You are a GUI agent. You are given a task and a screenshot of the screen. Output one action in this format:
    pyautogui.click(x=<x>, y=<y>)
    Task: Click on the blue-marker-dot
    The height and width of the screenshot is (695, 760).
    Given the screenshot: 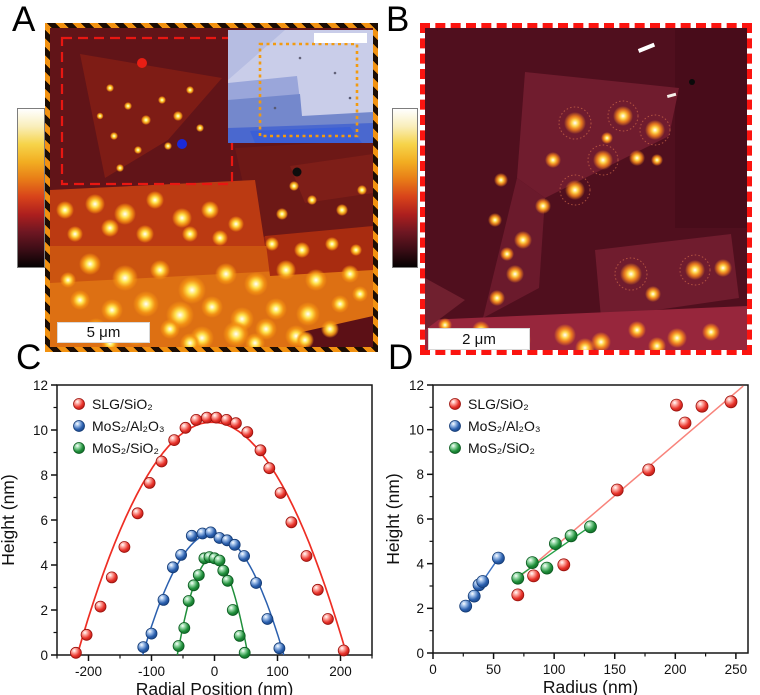 What is the action you would take?
    pyautogui.click(x=182, y=144)
    